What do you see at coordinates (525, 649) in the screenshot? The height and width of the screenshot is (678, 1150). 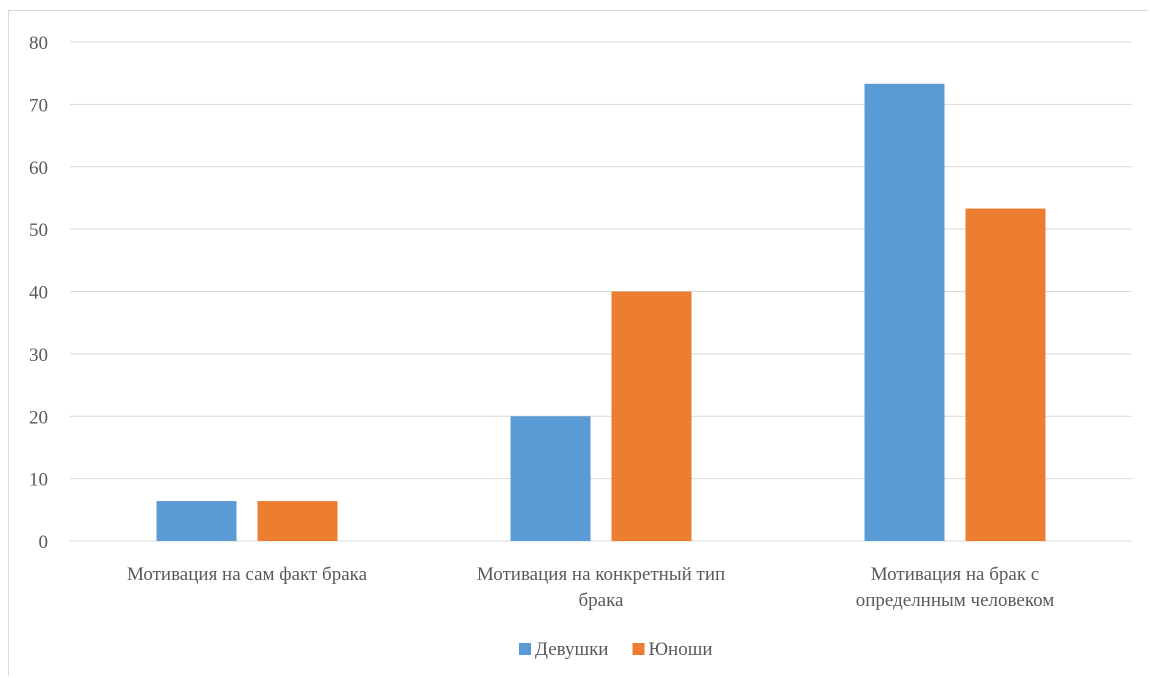 I see `legend-swatch-devushki` at bounding box center [525, 649].